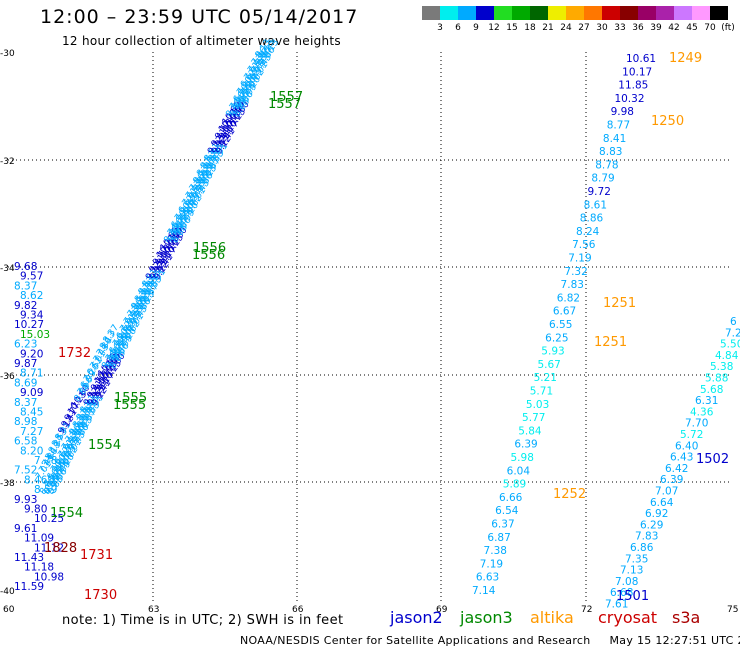 This screenshot has width=740, height=650. I want to click on lat-label: -32, so click(7, 162).